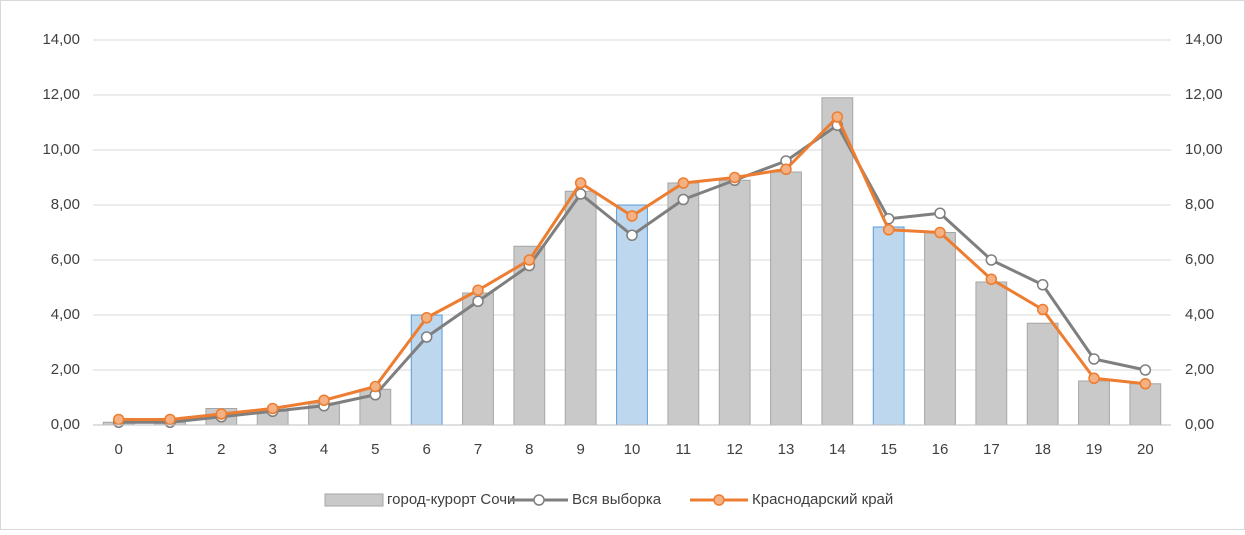 This screenshot has height=535, width=1245. Describe the element at coordinates (991, 449) in the screenshot. I see `x-tick-label: 17` at that location.